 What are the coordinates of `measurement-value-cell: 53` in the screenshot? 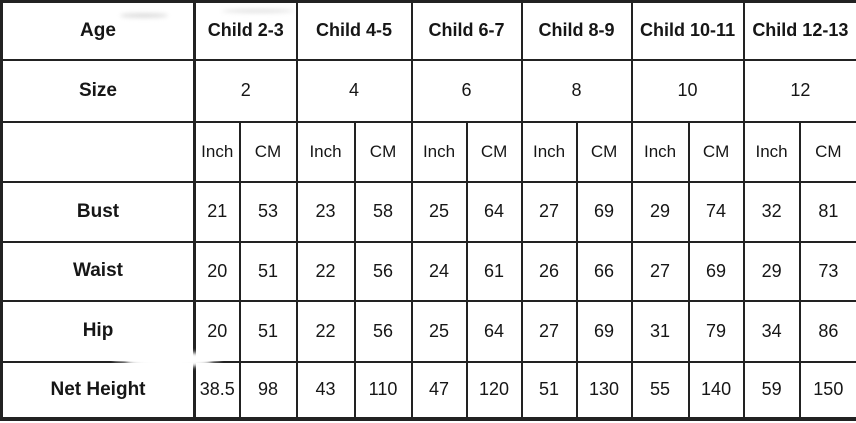 It's located at (268, 211).